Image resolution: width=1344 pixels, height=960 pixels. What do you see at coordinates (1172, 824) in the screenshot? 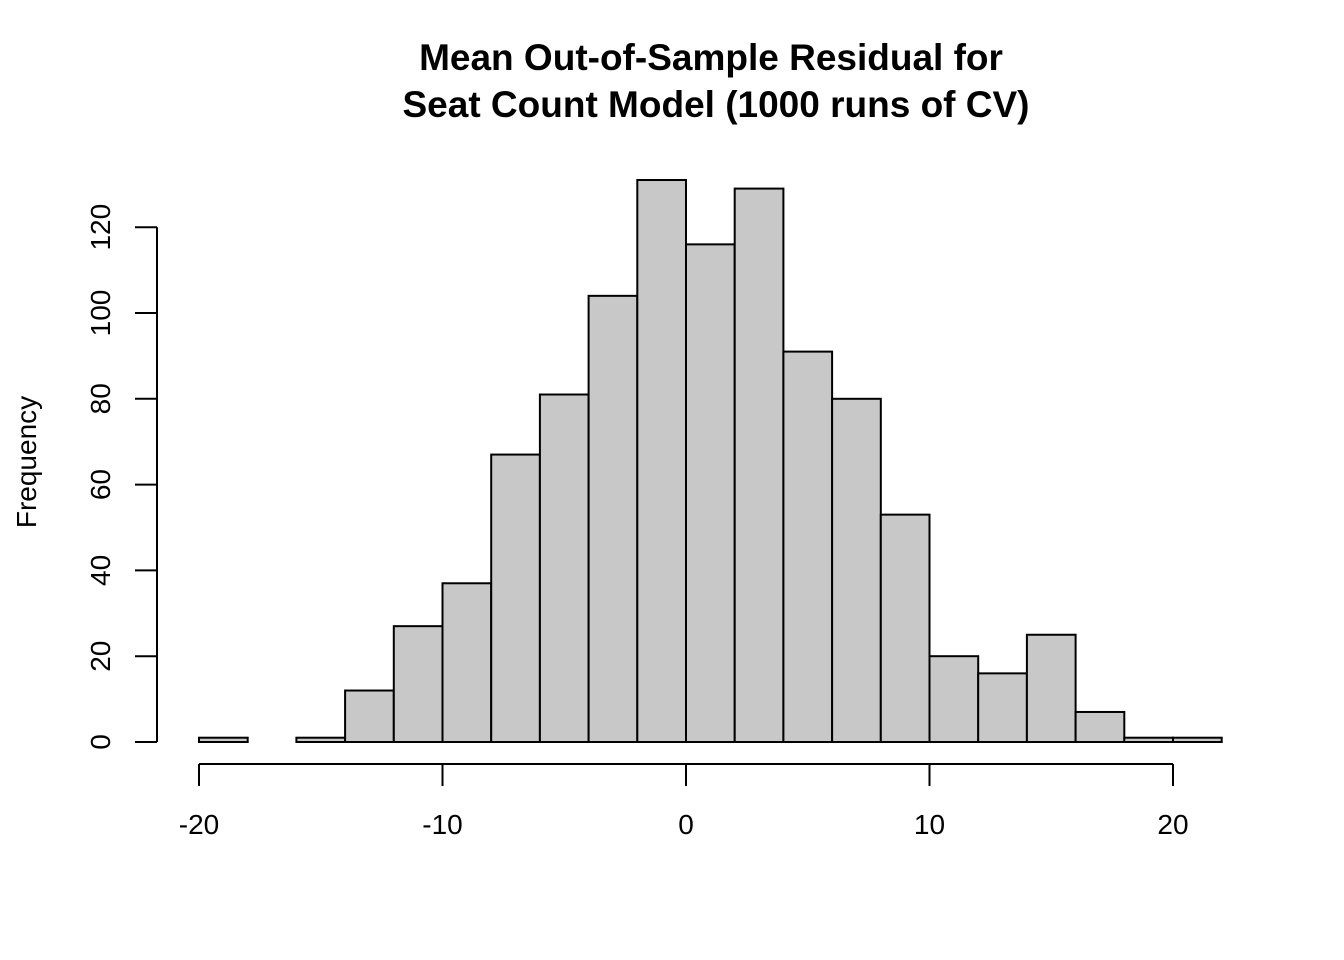
I see `x-tick-label: 20` at bounding box center [1172, 824].